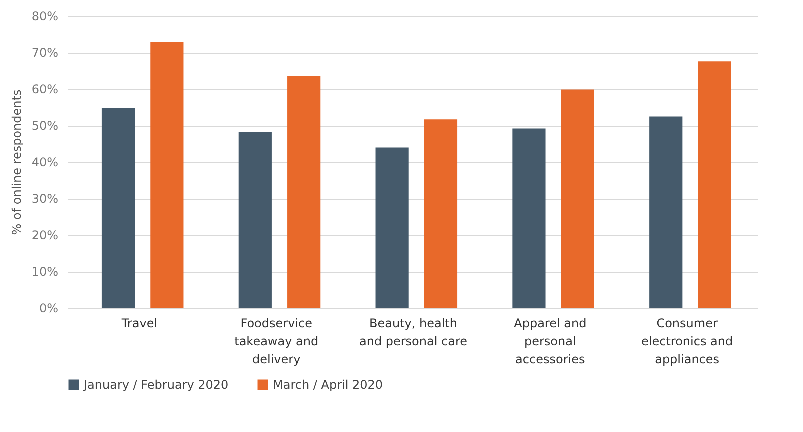  Describe the element at coordinates (45, 199) in the screenshot. I see `y-tick-label: 30%` at that location.